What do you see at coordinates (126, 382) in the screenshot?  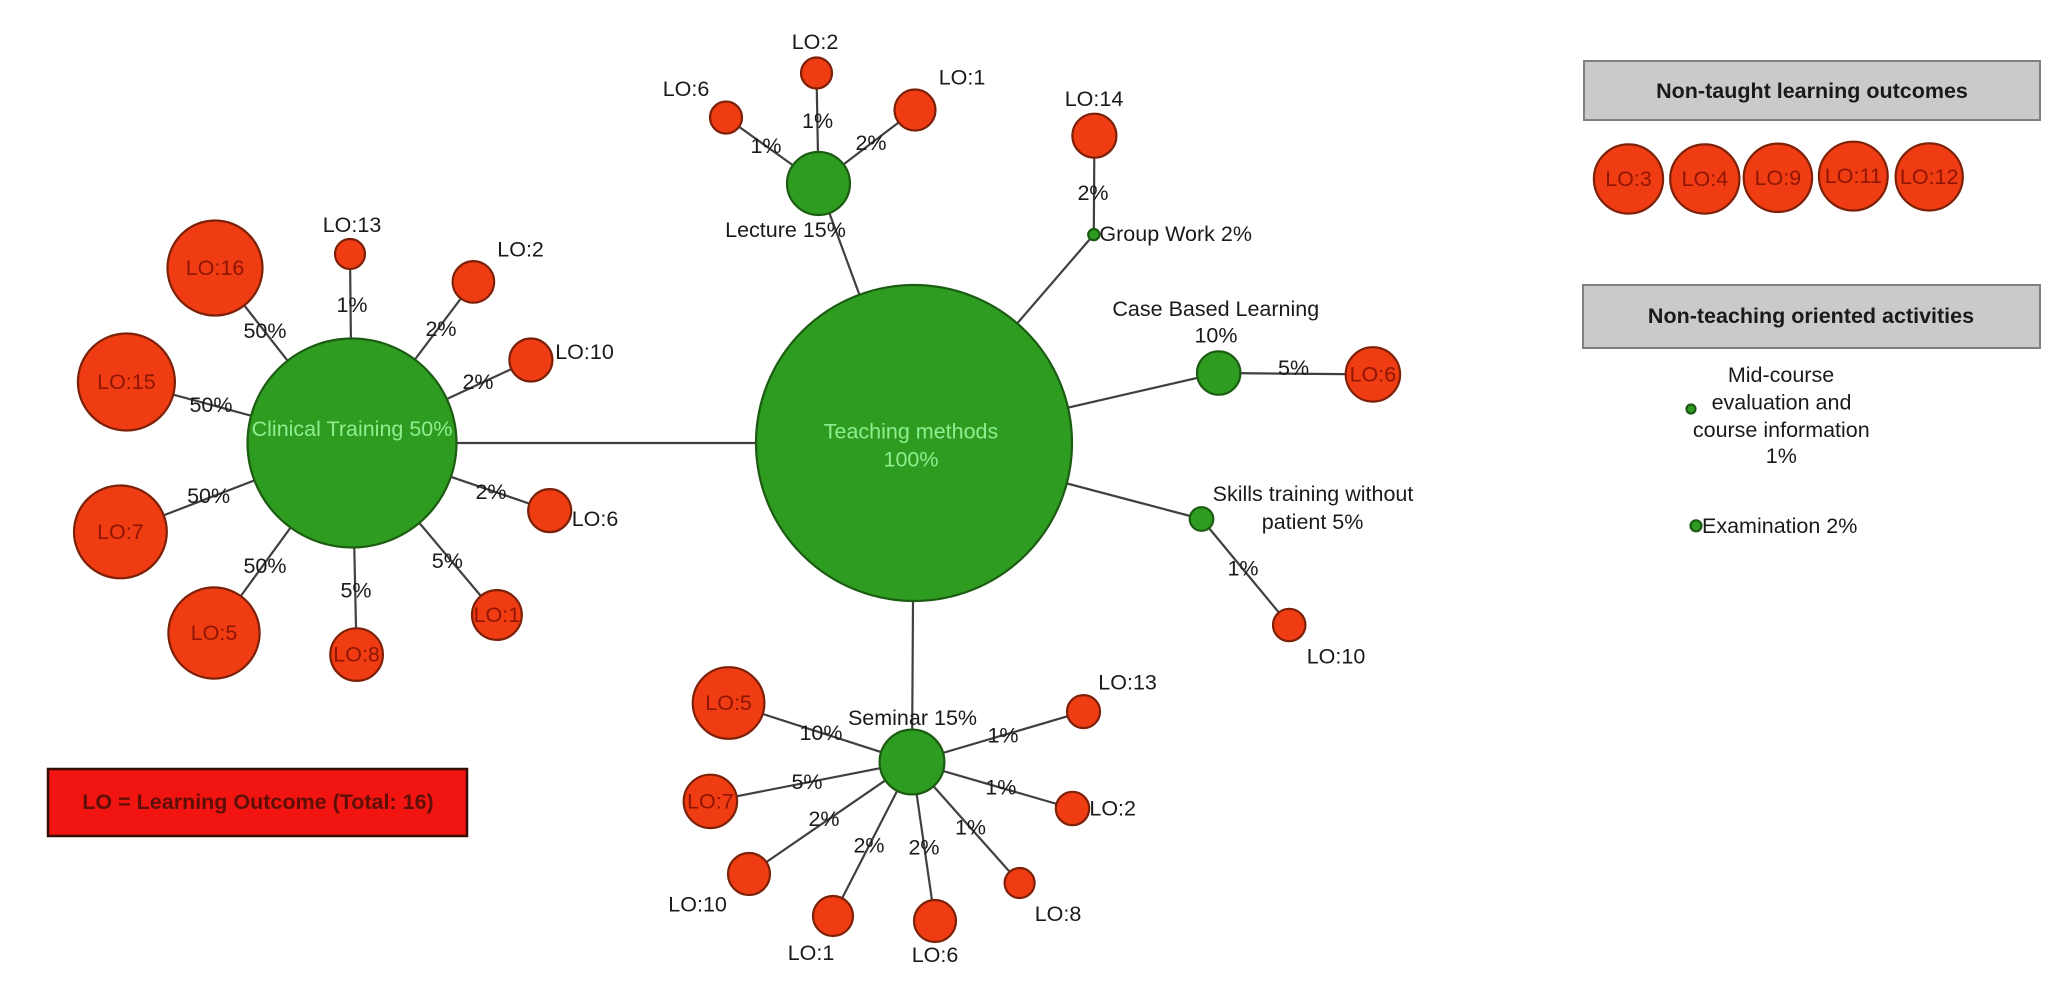 I see `svg-text: LO:15` at bounding box center [126, 382].